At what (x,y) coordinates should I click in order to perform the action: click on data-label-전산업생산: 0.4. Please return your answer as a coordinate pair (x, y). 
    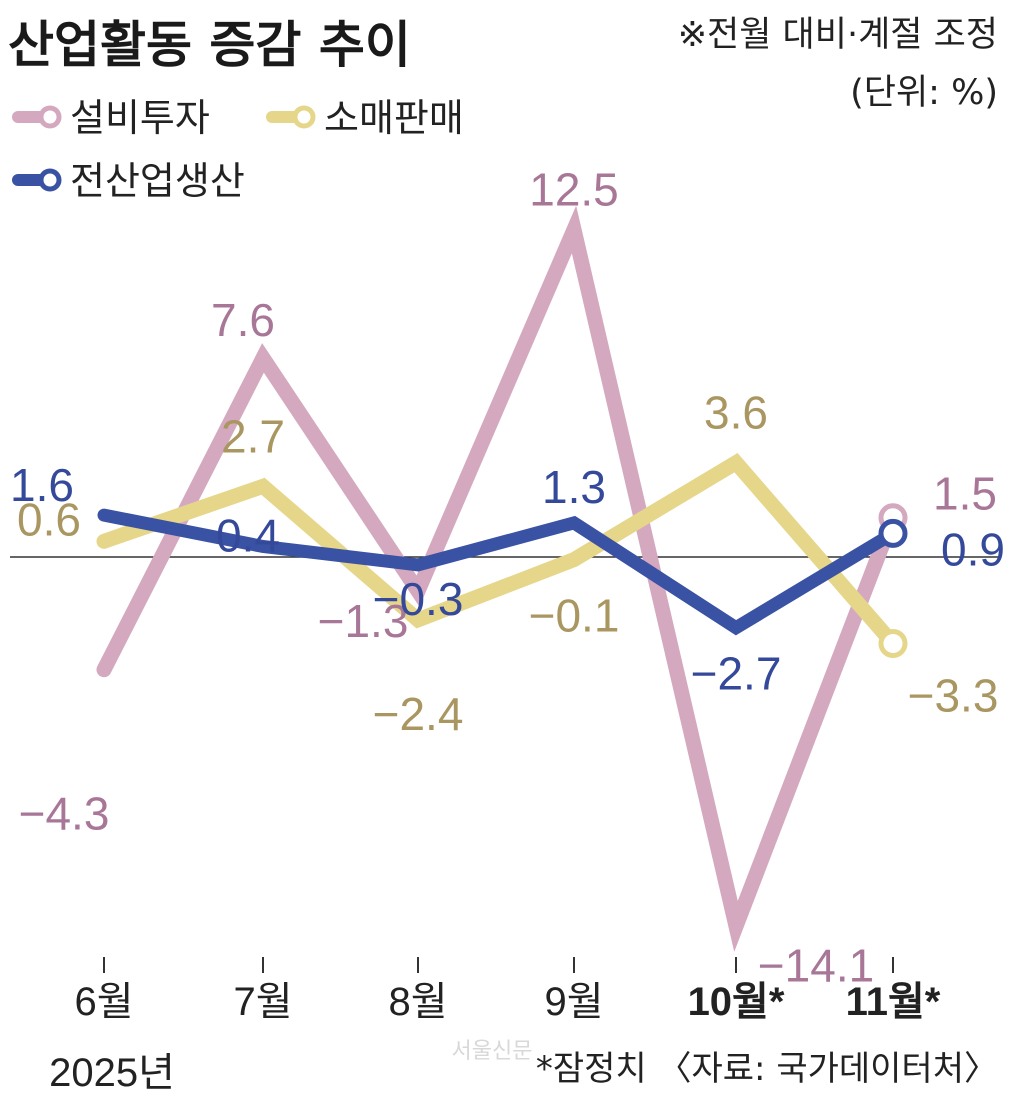
    Looking at the image, I should click on (248, 536).